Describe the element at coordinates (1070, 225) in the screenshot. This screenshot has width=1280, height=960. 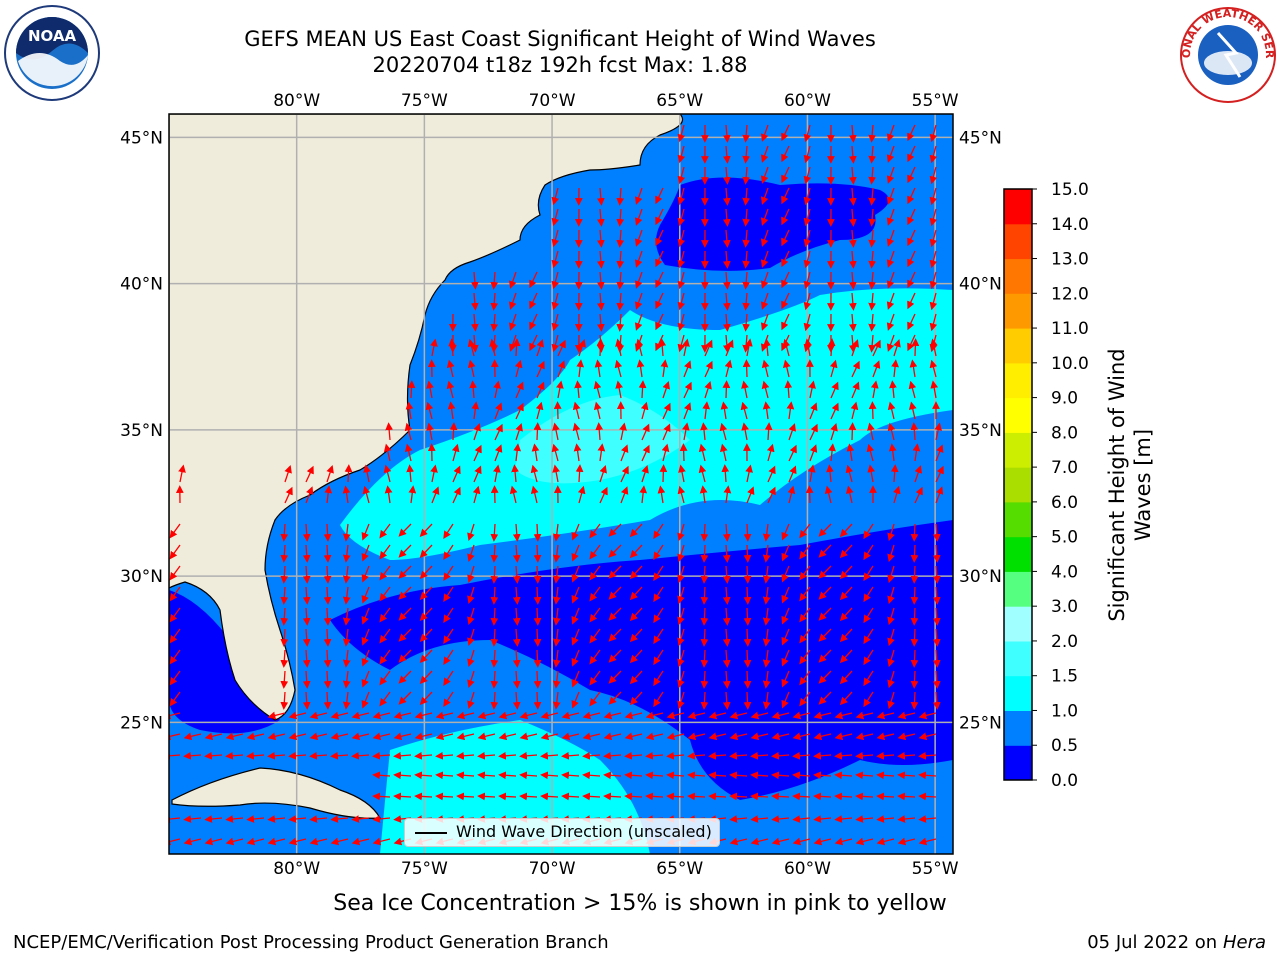
I see `colorbar-tick-label: 14.0` at that location.